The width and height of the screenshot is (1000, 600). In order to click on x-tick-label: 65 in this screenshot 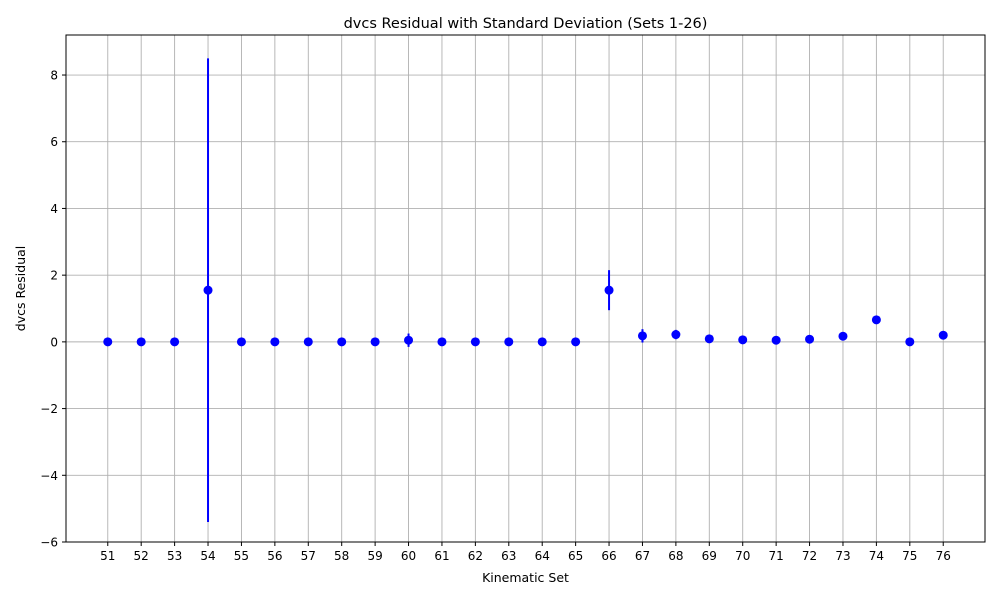, I will do `click(575, 556)`.